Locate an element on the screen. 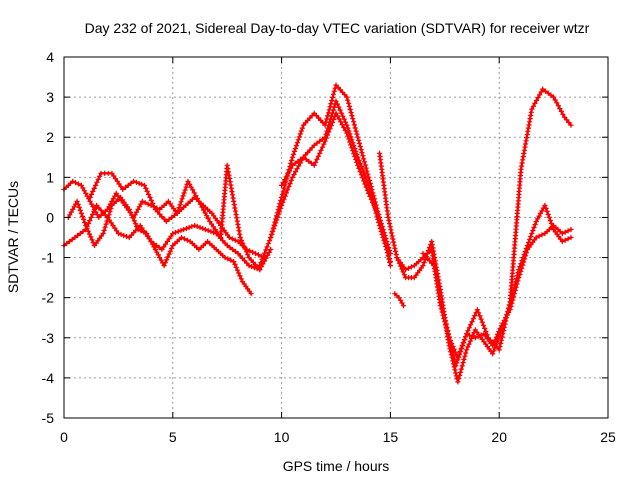  y-tick-label: -1 is located at coordinates (48, 258).